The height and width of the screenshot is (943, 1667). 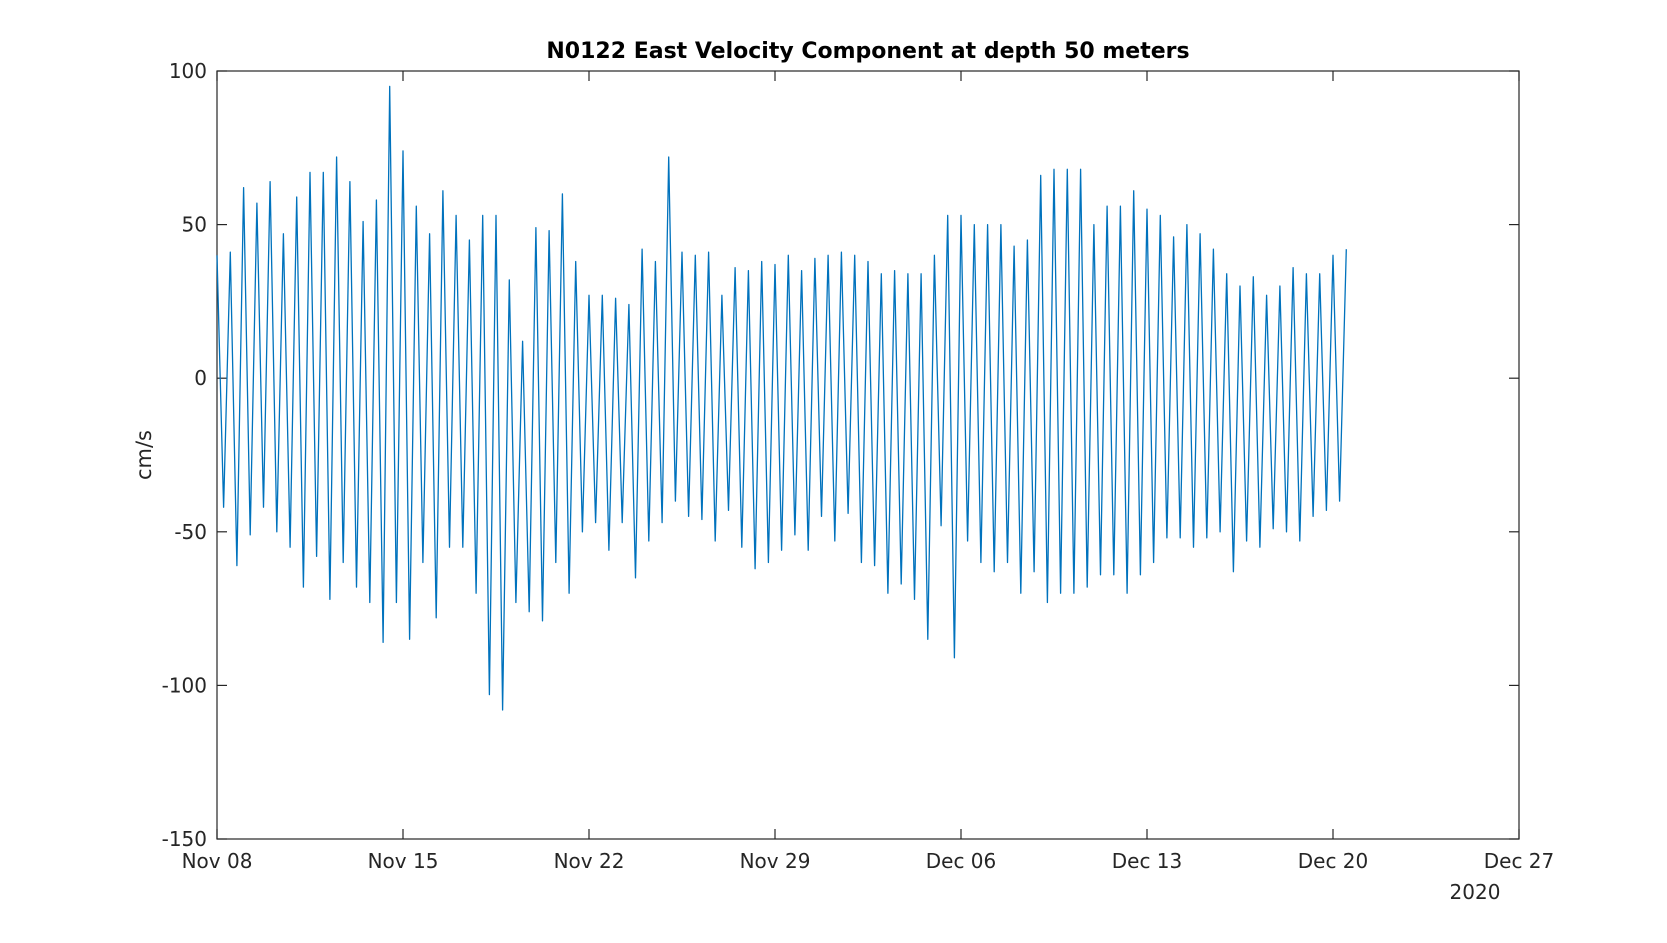 I want to click on x-tick-label: Nov 29, so click(x=775, y=861).